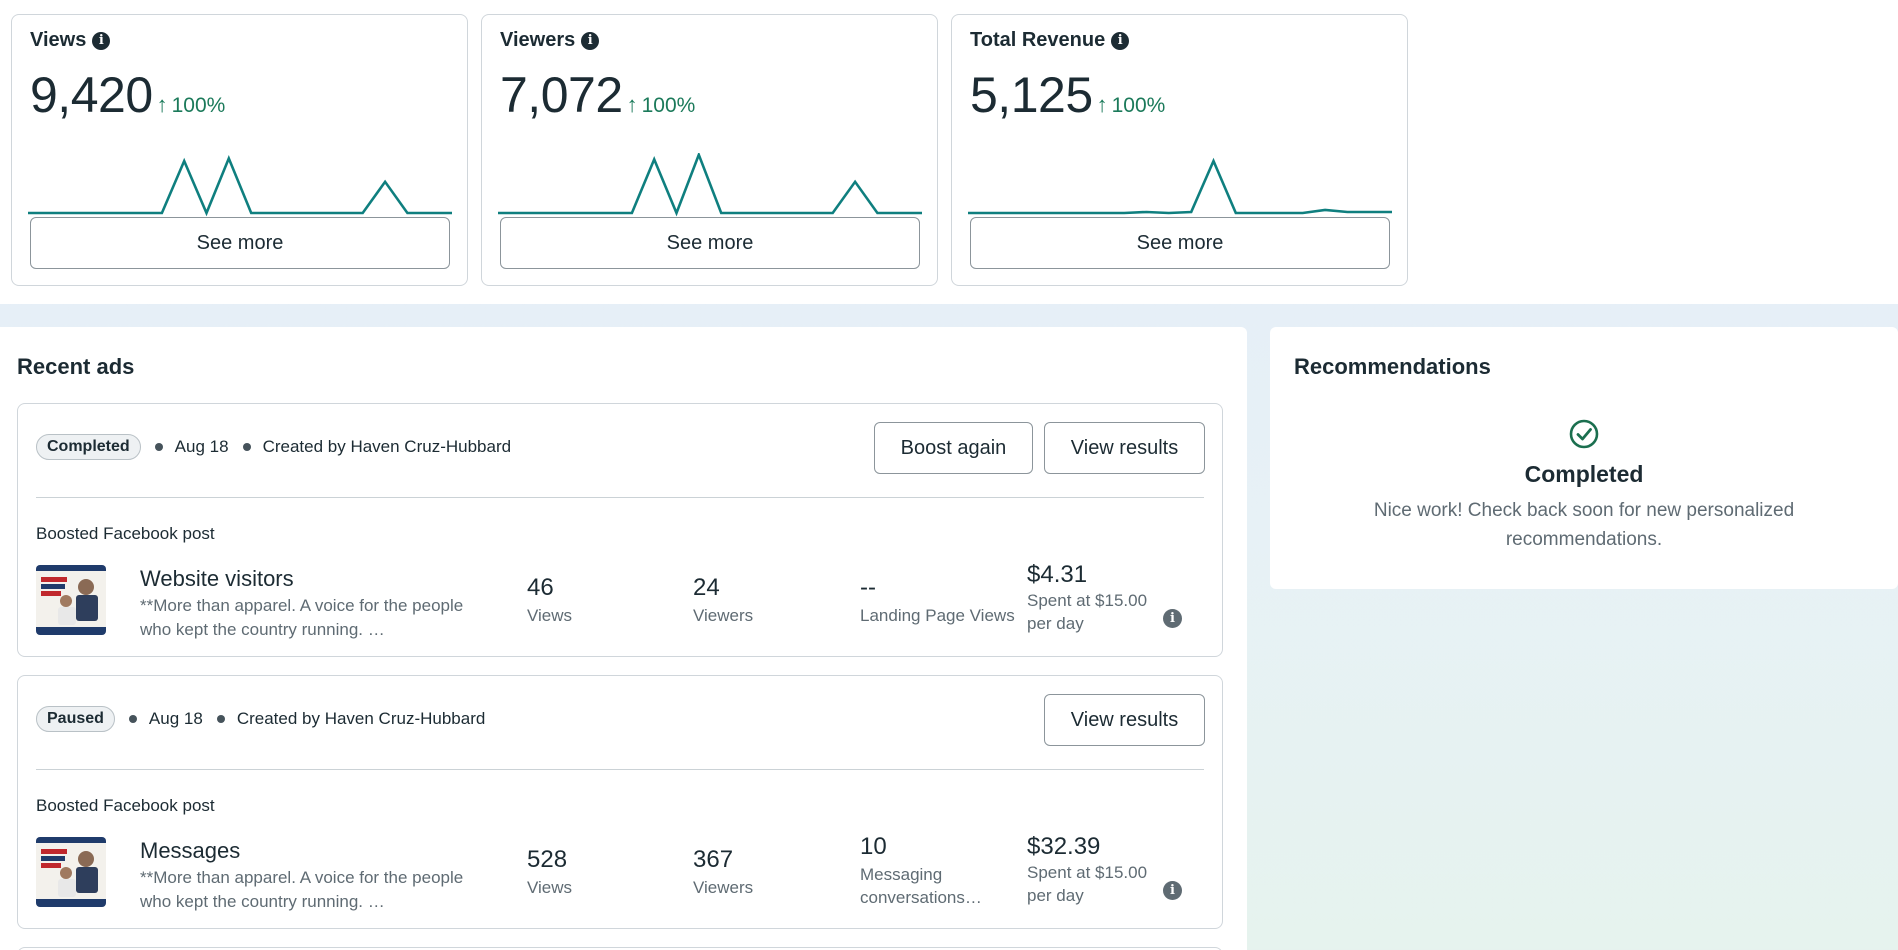  What do you see at coordinates (953, 448) in the screenshot?
I see `boost-again-button: Boost again` at bounding box center [953, 448].